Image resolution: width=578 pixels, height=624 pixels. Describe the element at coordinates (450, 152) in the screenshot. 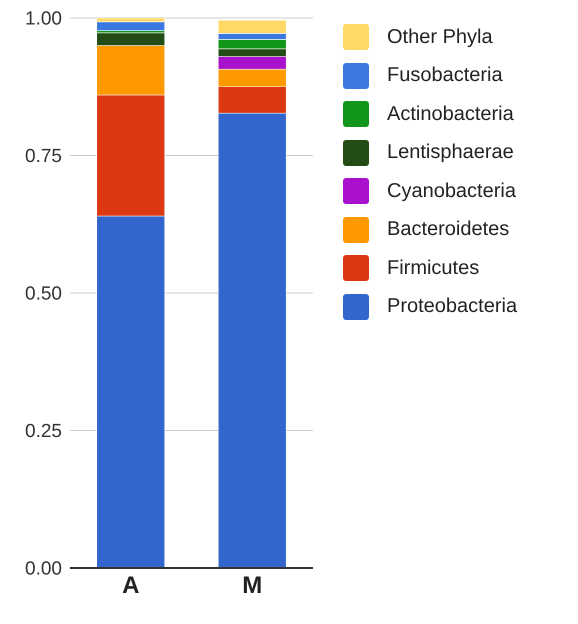

I see `legend-label: Lentisphaerae` at that location.